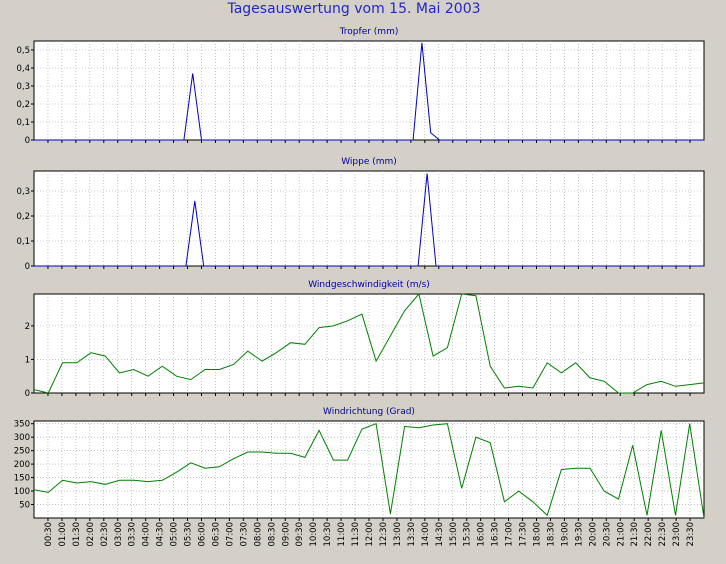  Describe the element at coordinates (91, 534) in the screenshot. I see `x-tick-label: 02:00` at that location.